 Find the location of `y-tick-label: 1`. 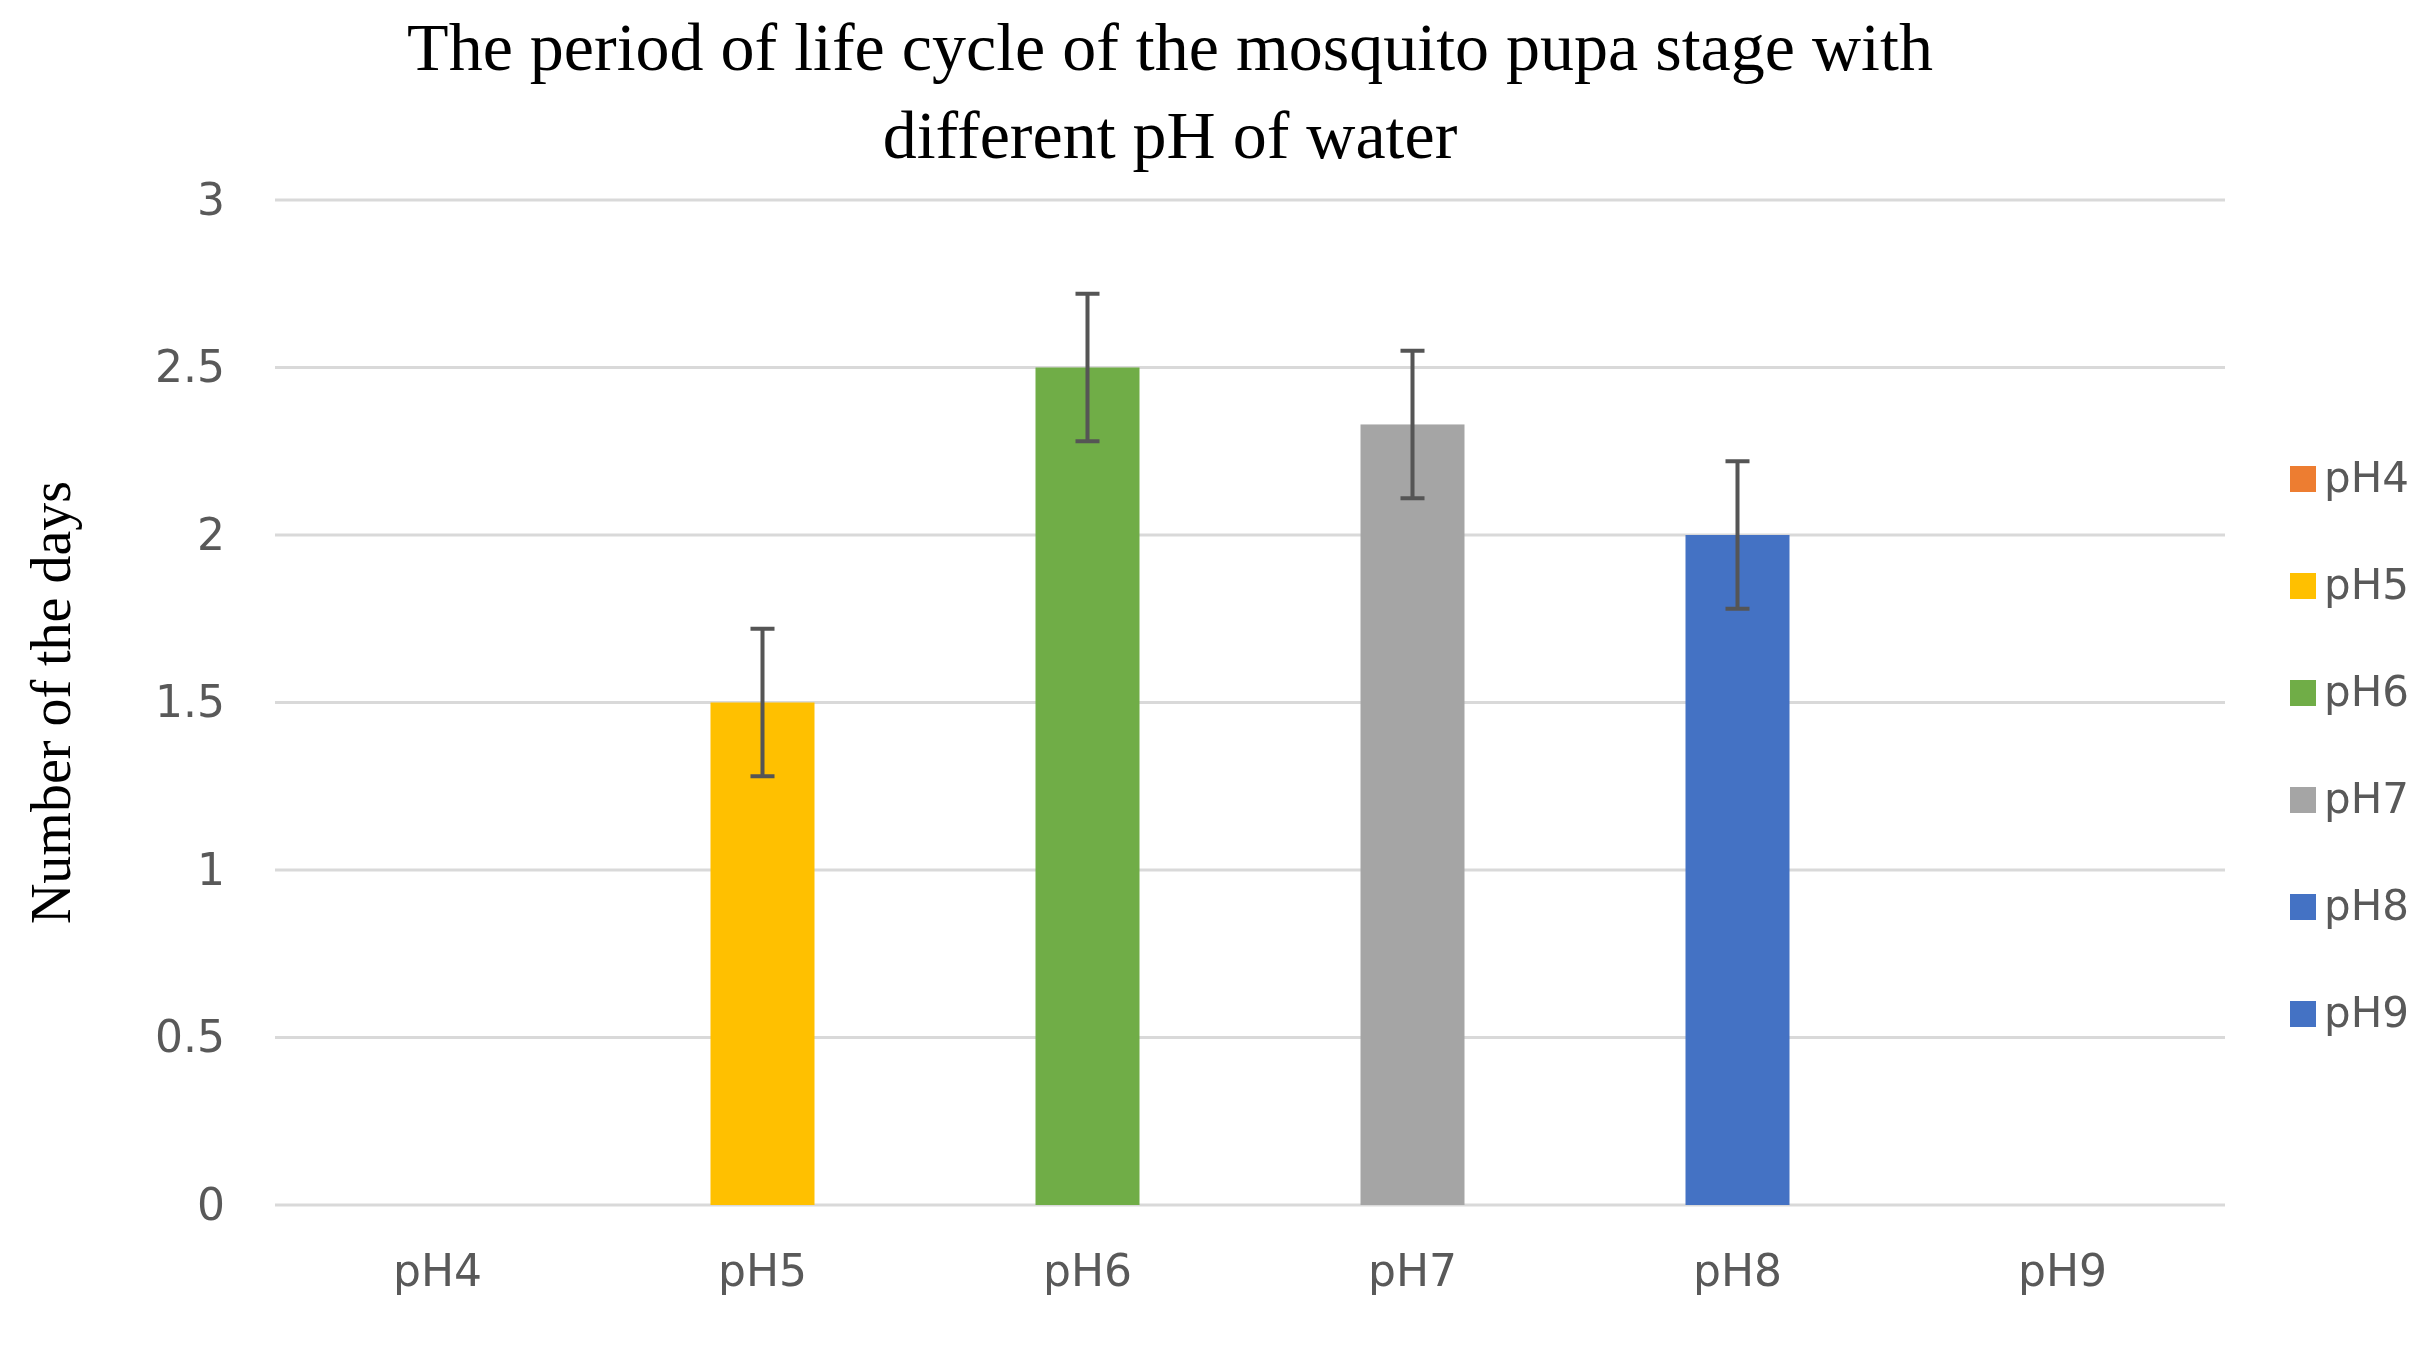

y-tick-label: 1 is located at coordinates (211, 869).